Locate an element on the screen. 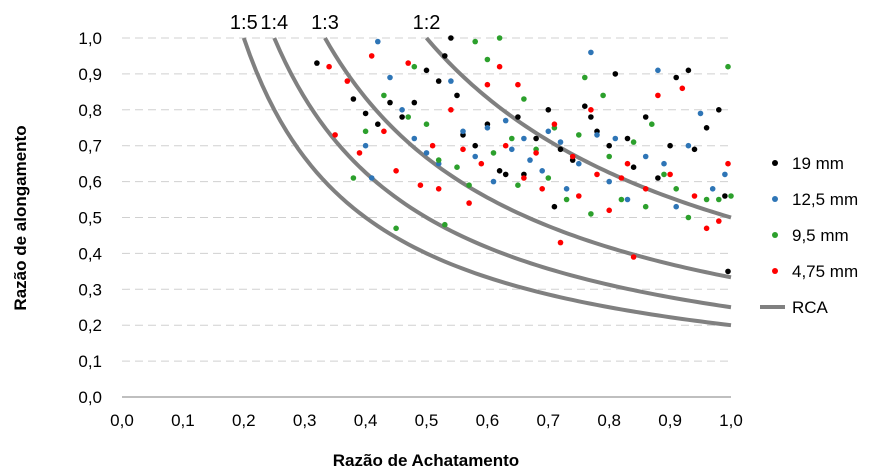  legend-label: 19 mm is located at coordinates (818, 163).